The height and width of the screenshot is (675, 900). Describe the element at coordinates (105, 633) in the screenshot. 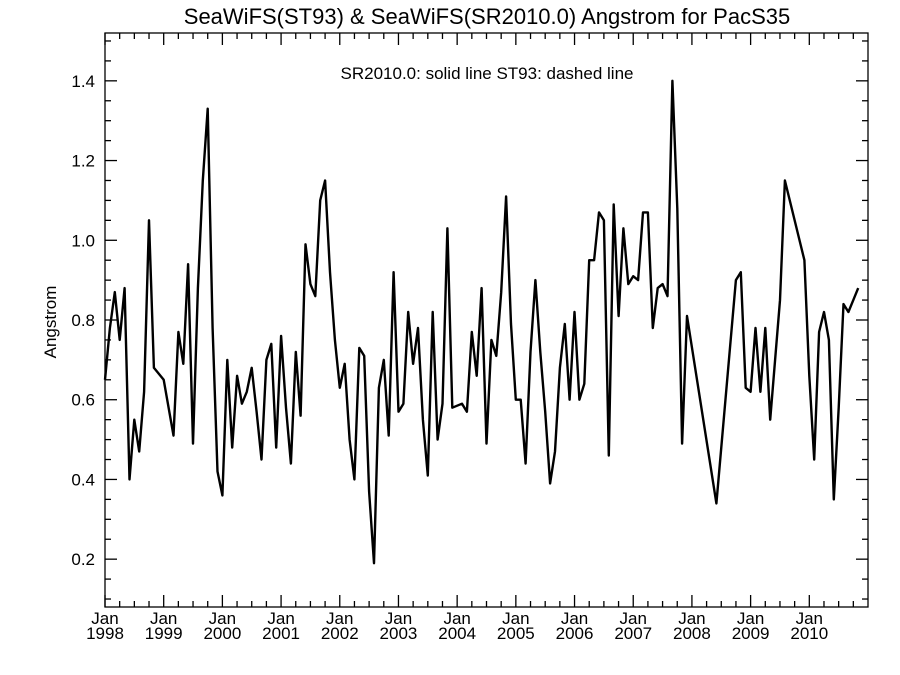

I see `x-tick-year: 1998` at that location.